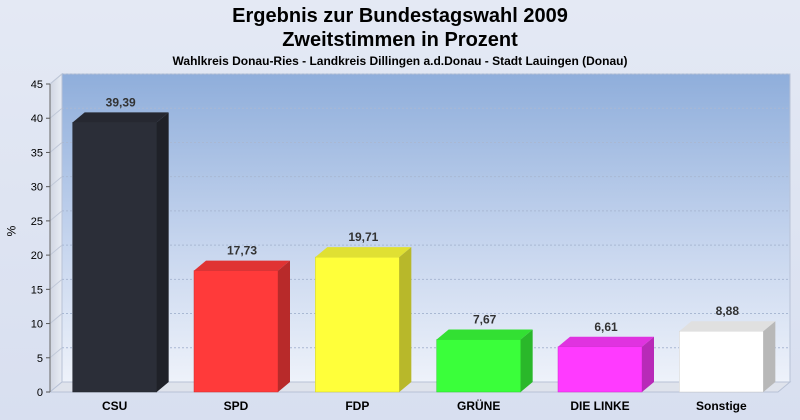 This screenshot has height=420, width=800. Describe the element at coordinates (599, 406) in the screenshot. I see `x-tick-label: DIE LINKE` at that location.